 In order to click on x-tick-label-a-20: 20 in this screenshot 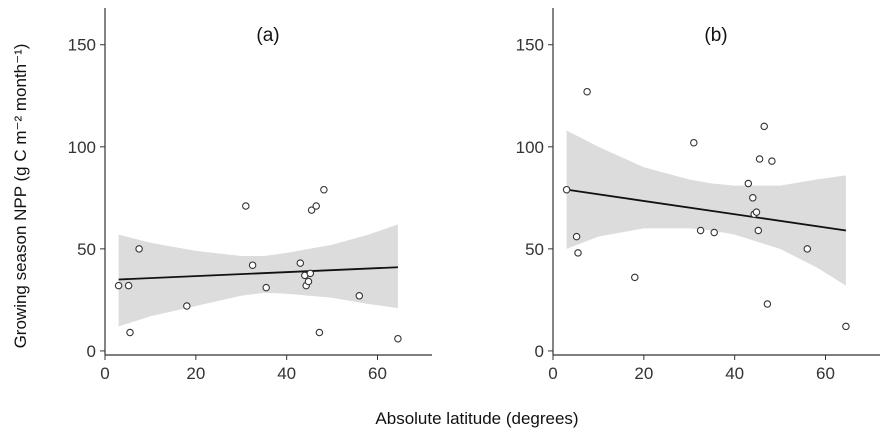, I will do `click(195, 373)`.